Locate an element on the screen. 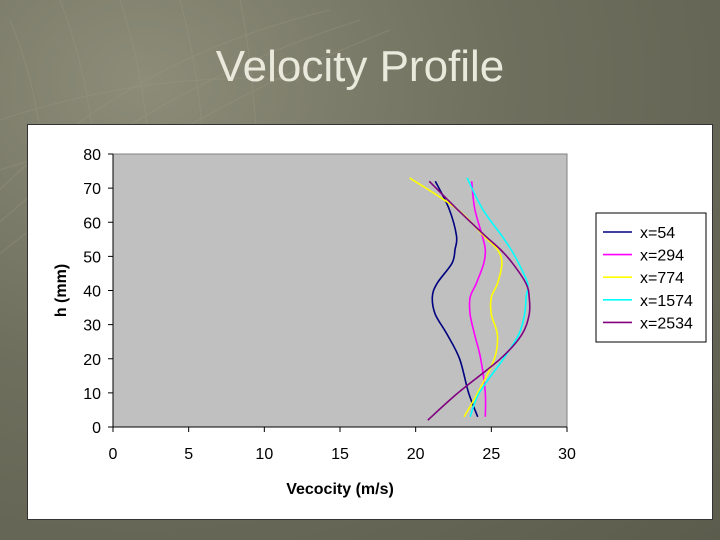 The height and width of the screenshot is (540, 720). y-tick-label: 80 is located at coordinates (92, 155).